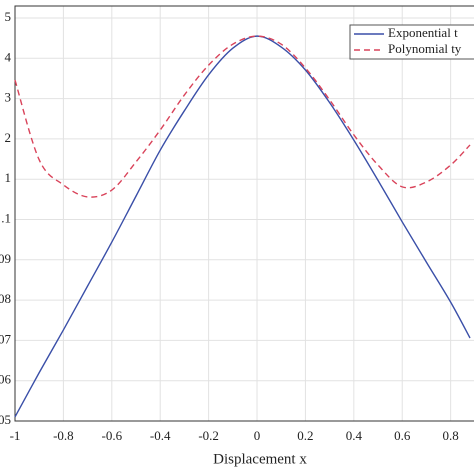  I want to click on y-tick-label: 08, so click(5, 298).